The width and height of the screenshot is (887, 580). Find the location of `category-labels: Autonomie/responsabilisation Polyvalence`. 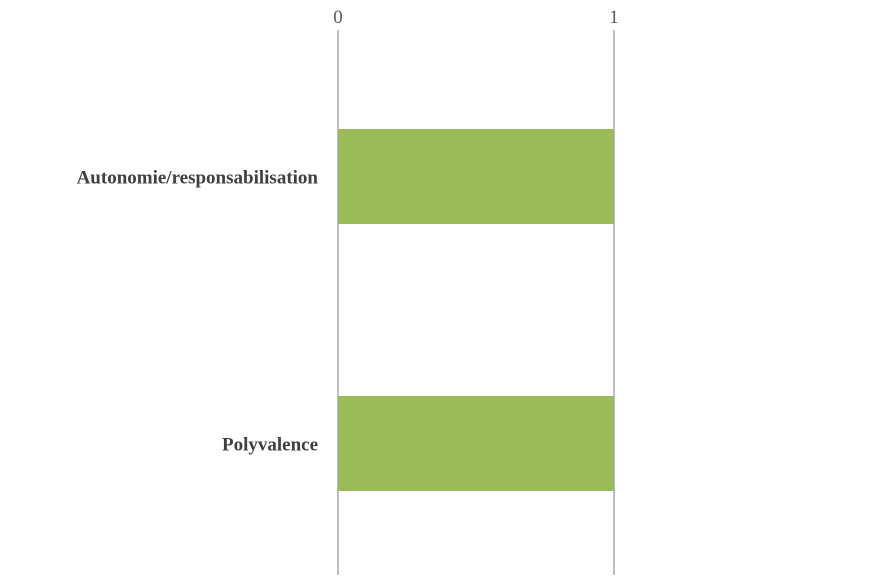

category-labels: Autonomie/responsabilisation Polyvalence is located at coordinates (198, 312).